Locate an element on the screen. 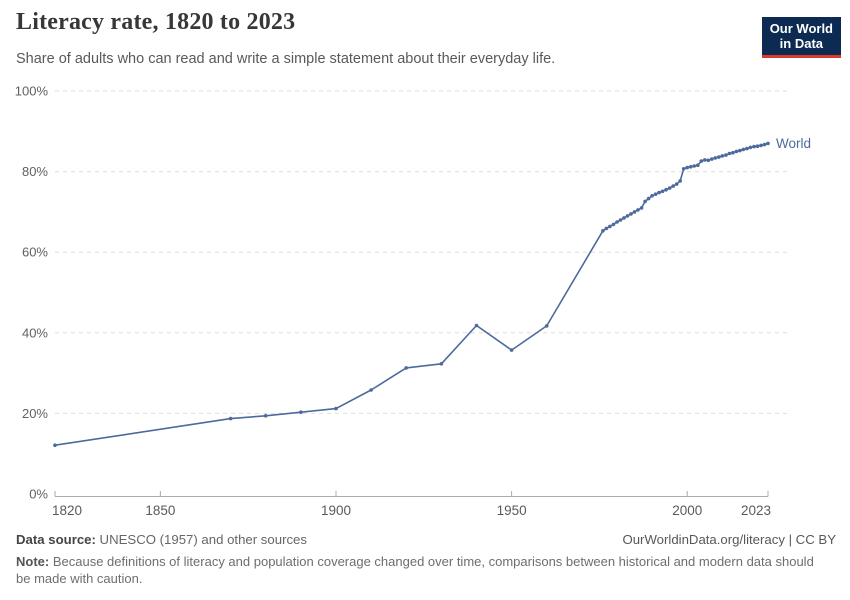 The width and height of the screenshot is (850, 600). owid-logo-line1: Our World is located at coordinates (801, 28).